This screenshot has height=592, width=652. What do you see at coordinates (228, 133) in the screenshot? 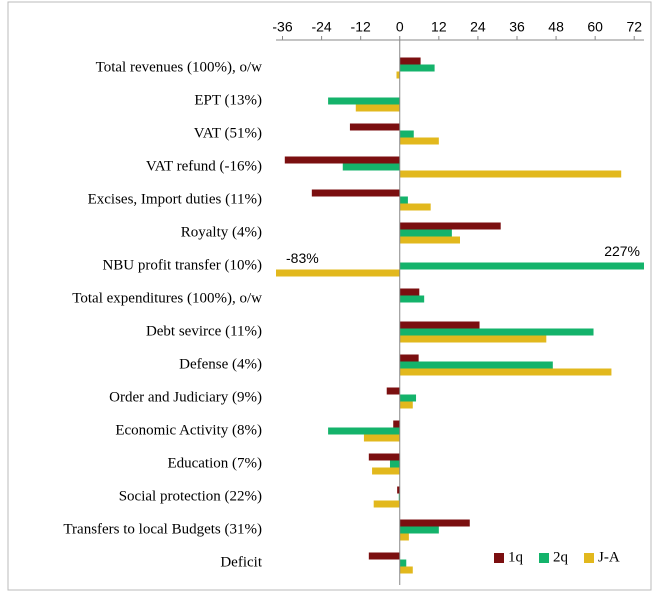
I see `y-tick-label: VAT (51%)` at bounding box center [228, 133].